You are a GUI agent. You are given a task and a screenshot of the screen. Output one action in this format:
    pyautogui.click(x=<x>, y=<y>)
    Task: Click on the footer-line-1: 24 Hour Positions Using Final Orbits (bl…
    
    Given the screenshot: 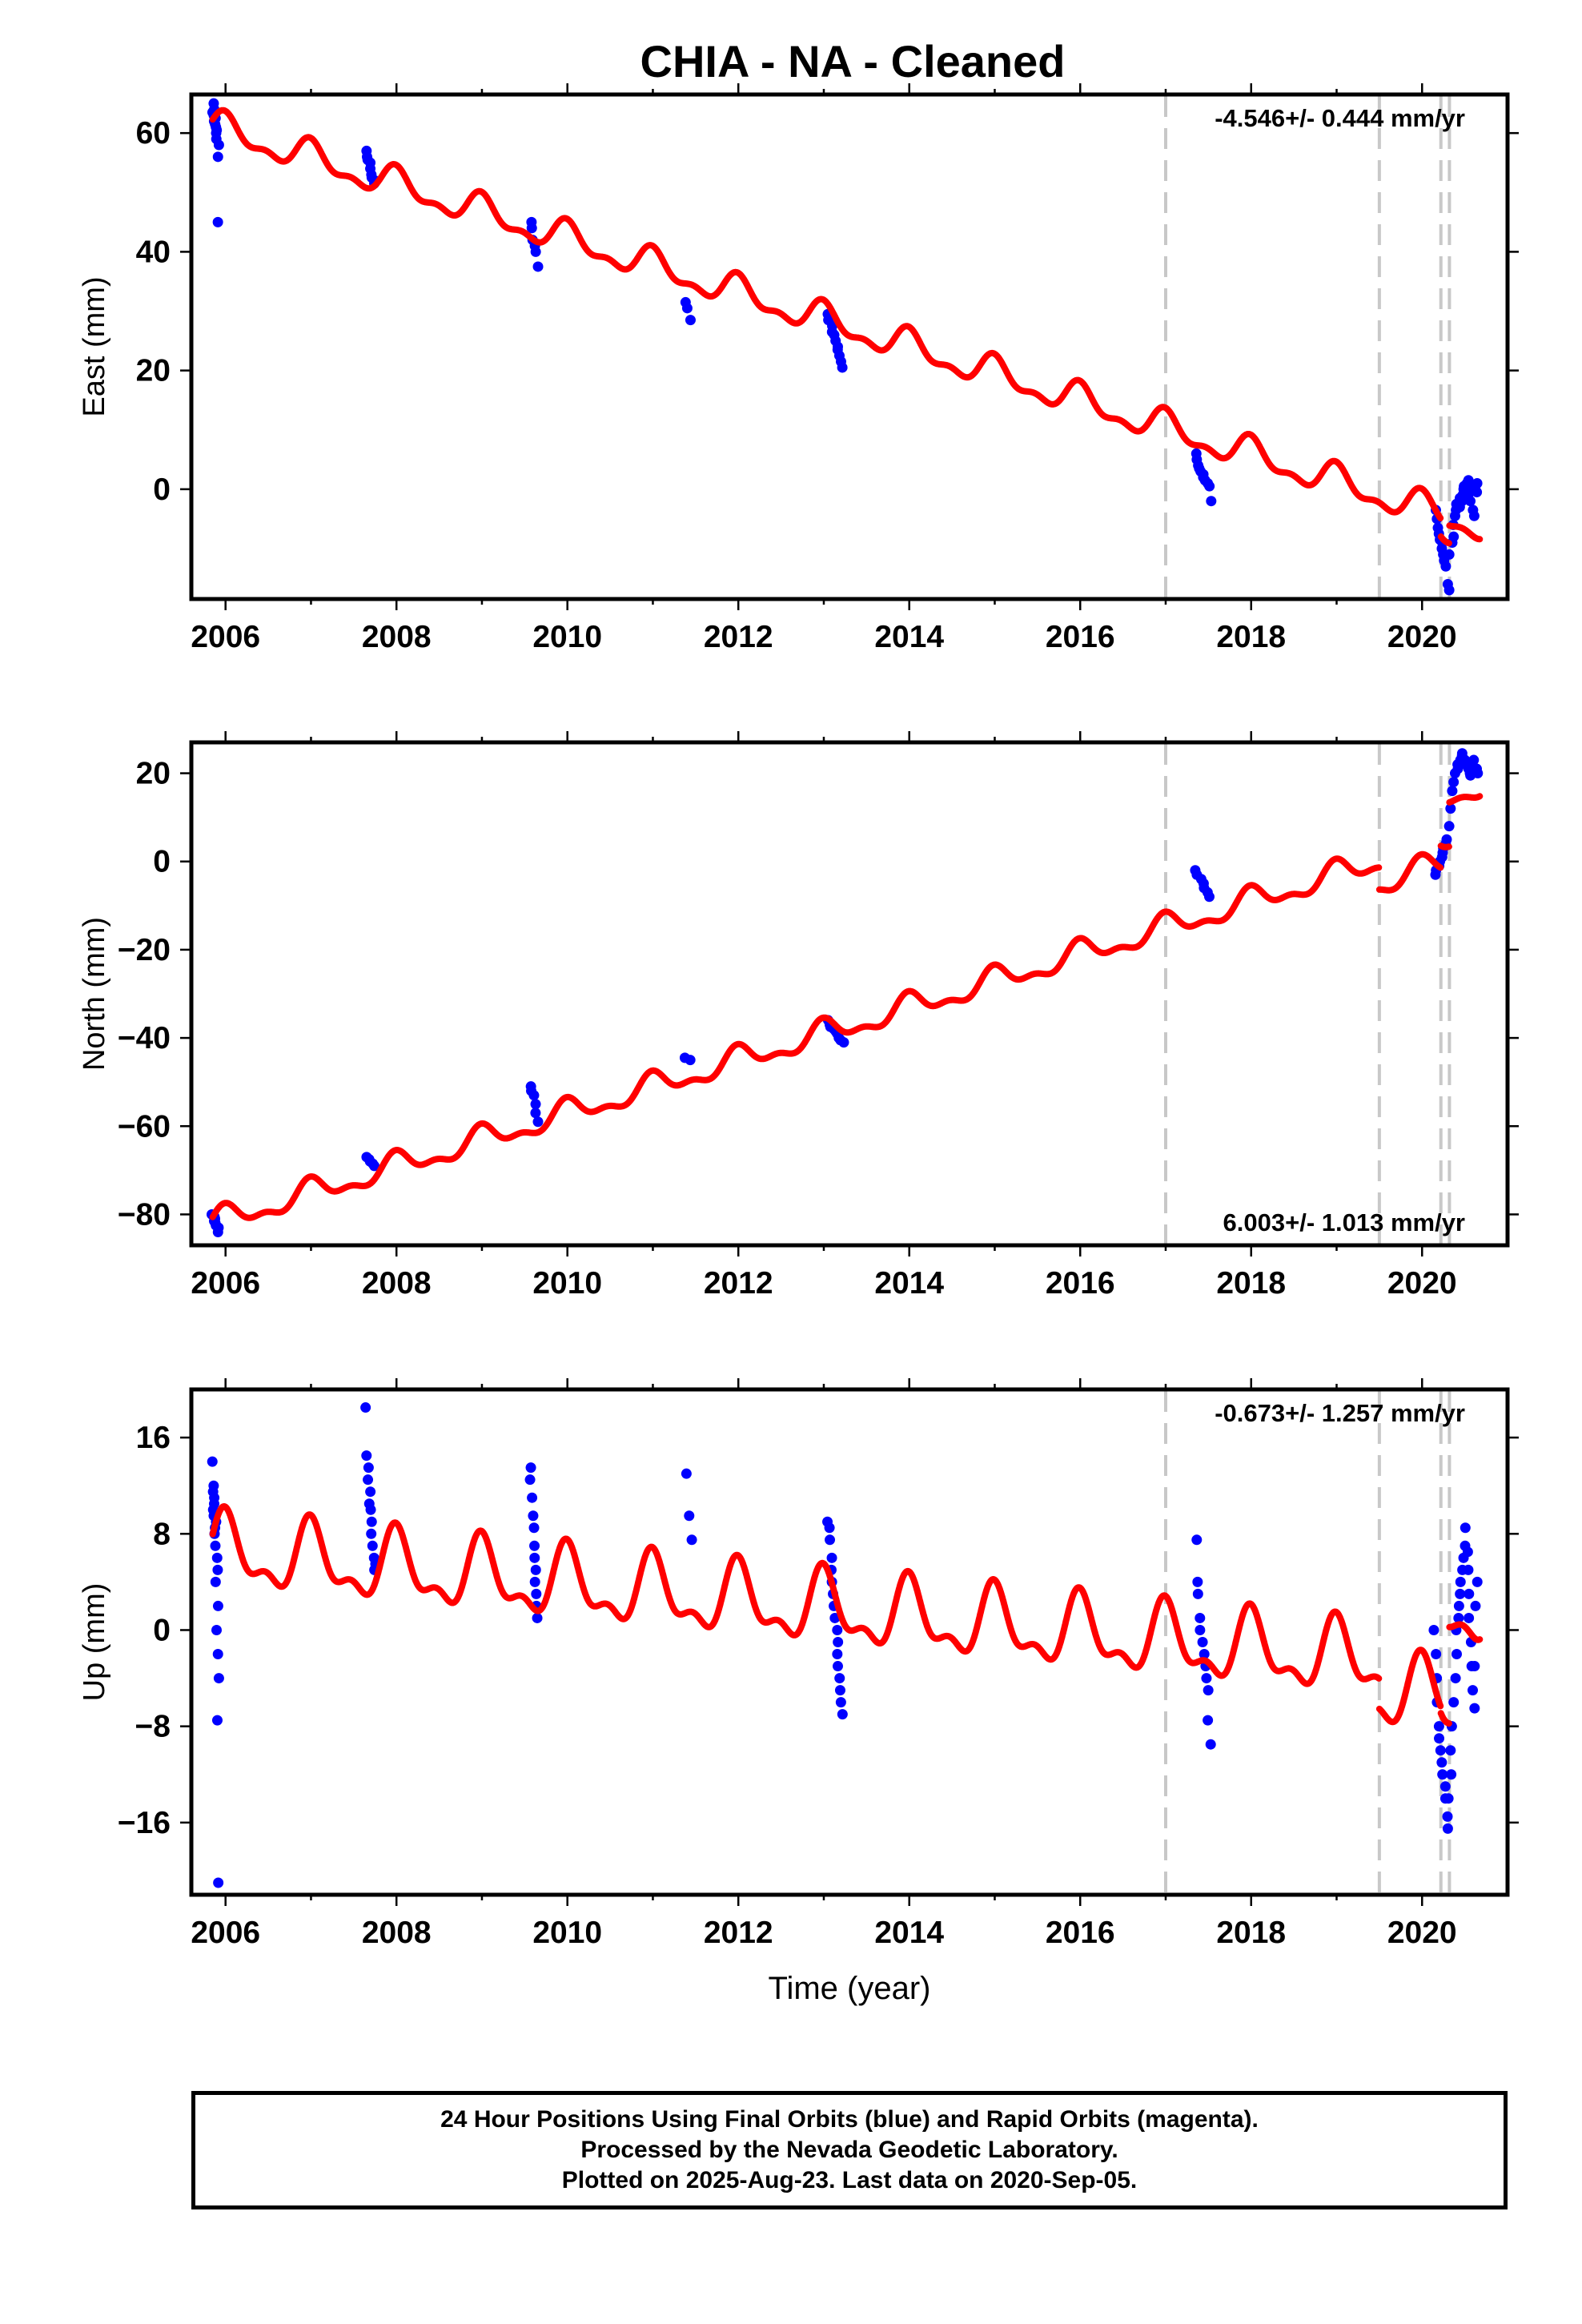 What is the action you would take?
    pyautogui.click(x=849, y=2119)
    